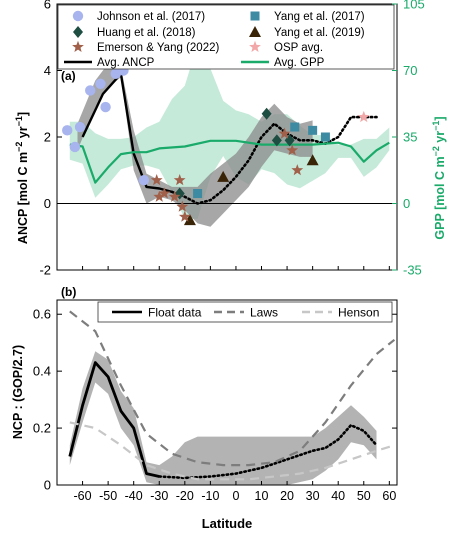  I want to click on y2-tick-label: 35, so click(410, 137).